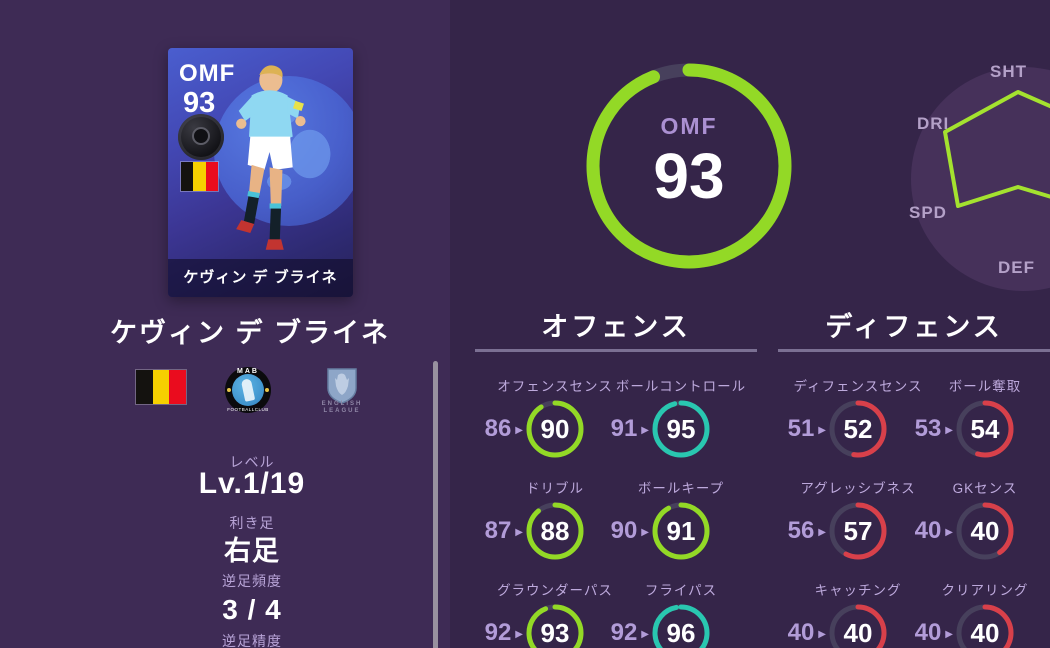 The width and height of the screenshot is (1050, 648). Describe the element at coordinates (260, 278) in the screenshot. I see `card-player-name: ケヴィン デ ブライネ` at that location.